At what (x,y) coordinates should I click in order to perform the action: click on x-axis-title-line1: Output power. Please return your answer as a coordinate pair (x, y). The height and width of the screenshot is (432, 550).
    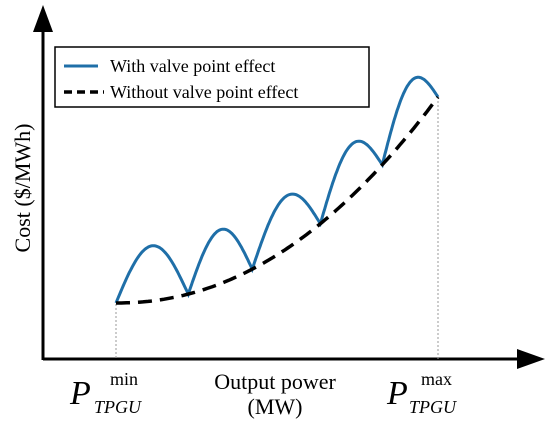
    Looking at the image, I should click on (275, 381).